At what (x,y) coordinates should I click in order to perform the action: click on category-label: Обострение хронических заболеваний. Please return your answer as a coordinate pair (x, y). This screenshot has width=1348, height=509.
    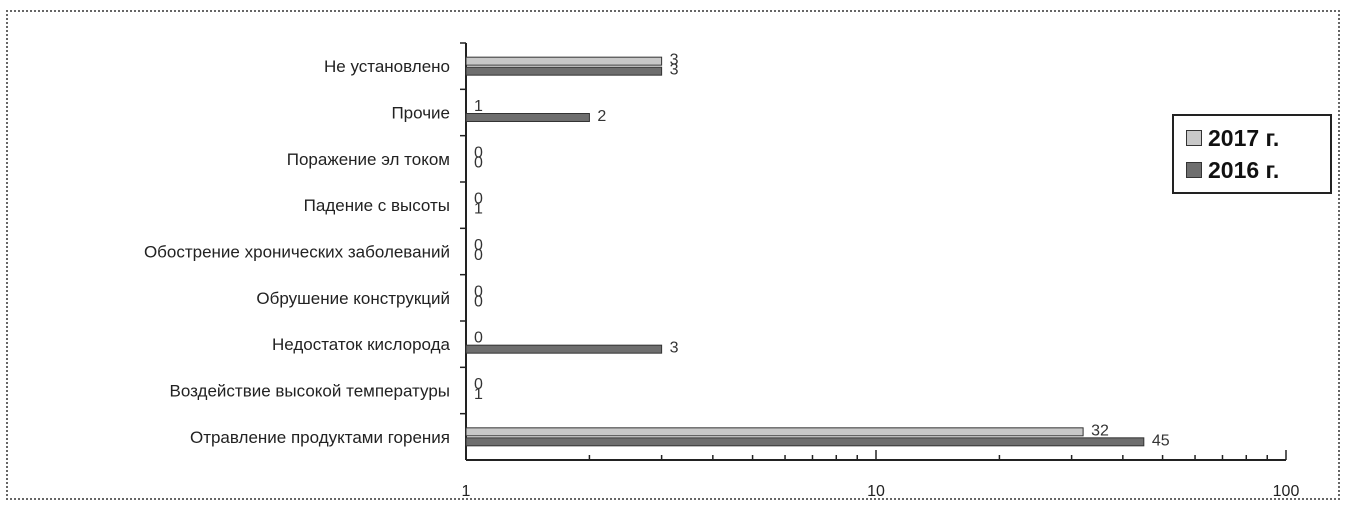
    Looking at the image, I should click on (297, 252).